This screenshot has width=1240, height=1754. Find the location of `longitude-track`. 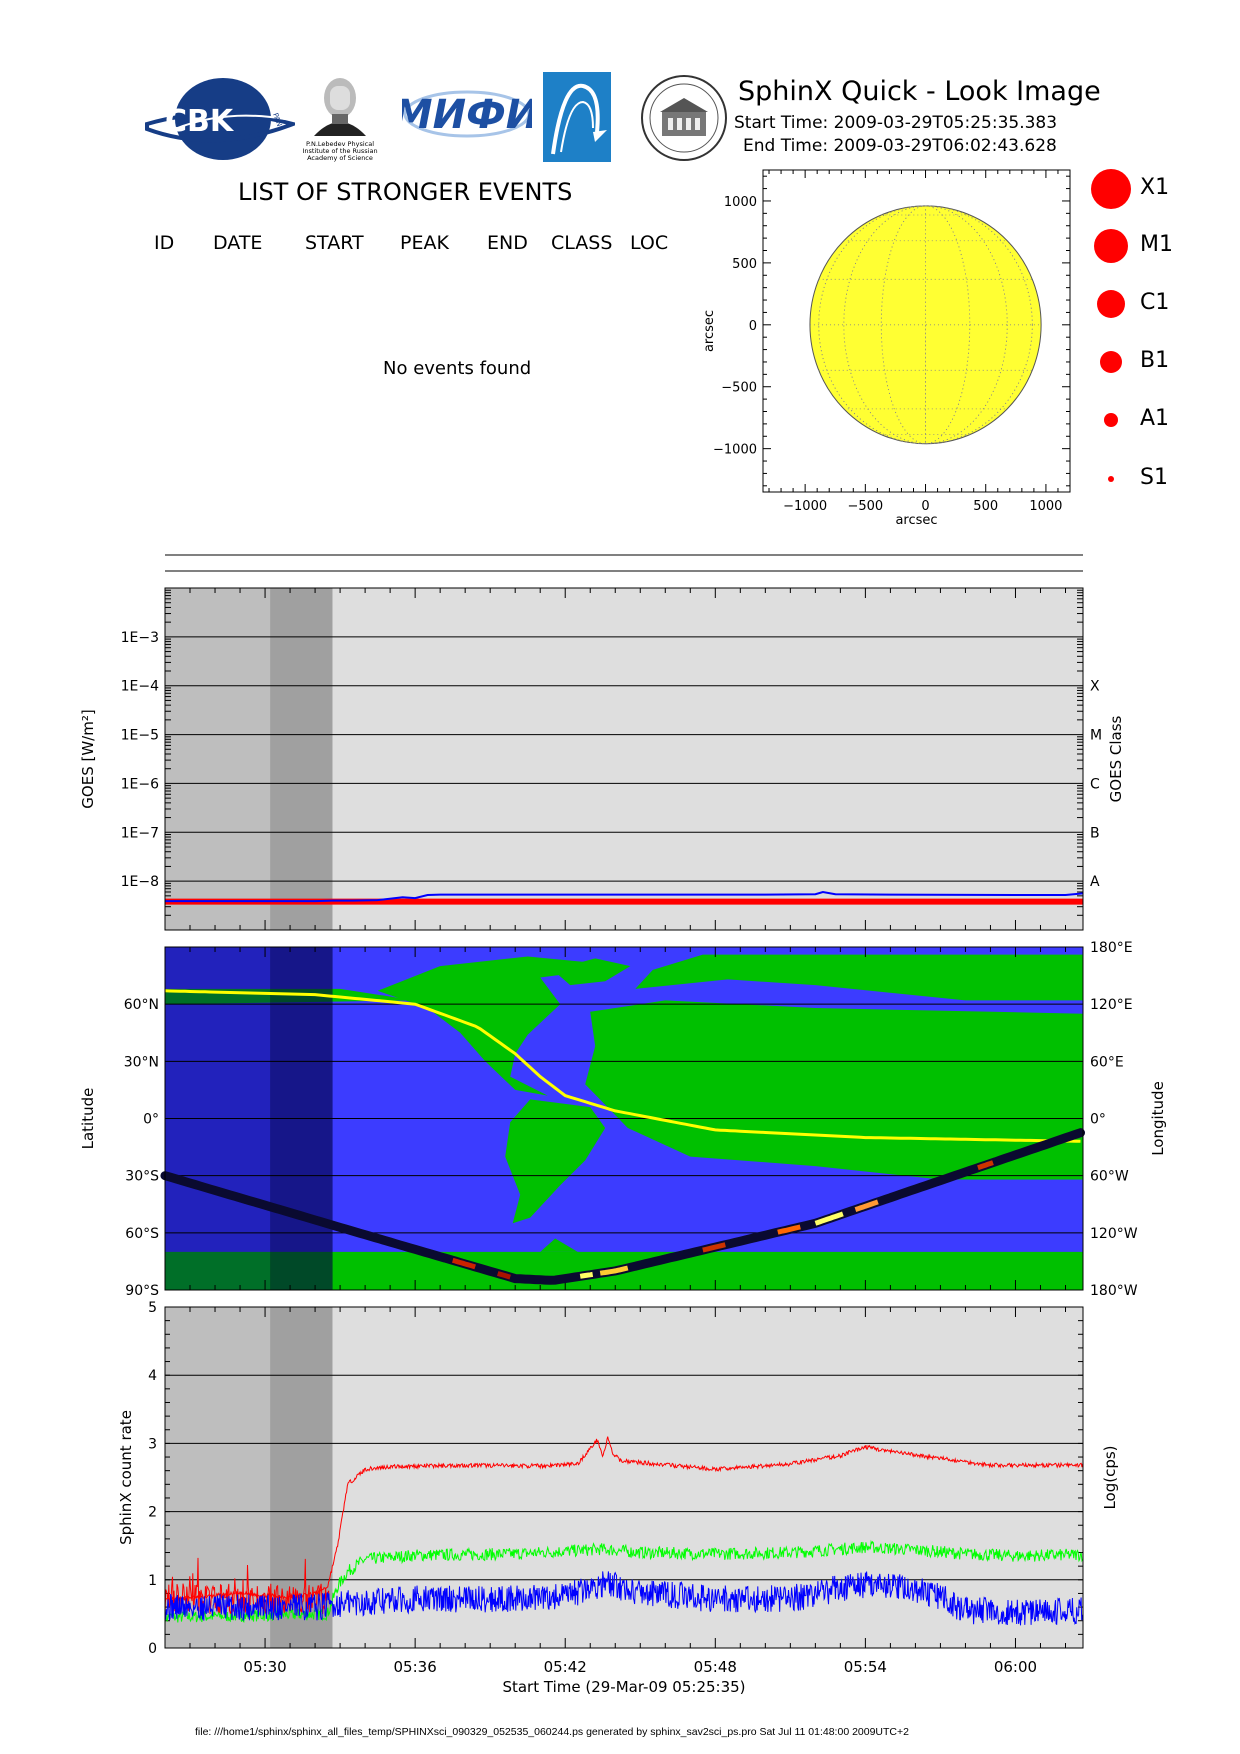

longitude-track is located at coordinates (622, 1066).